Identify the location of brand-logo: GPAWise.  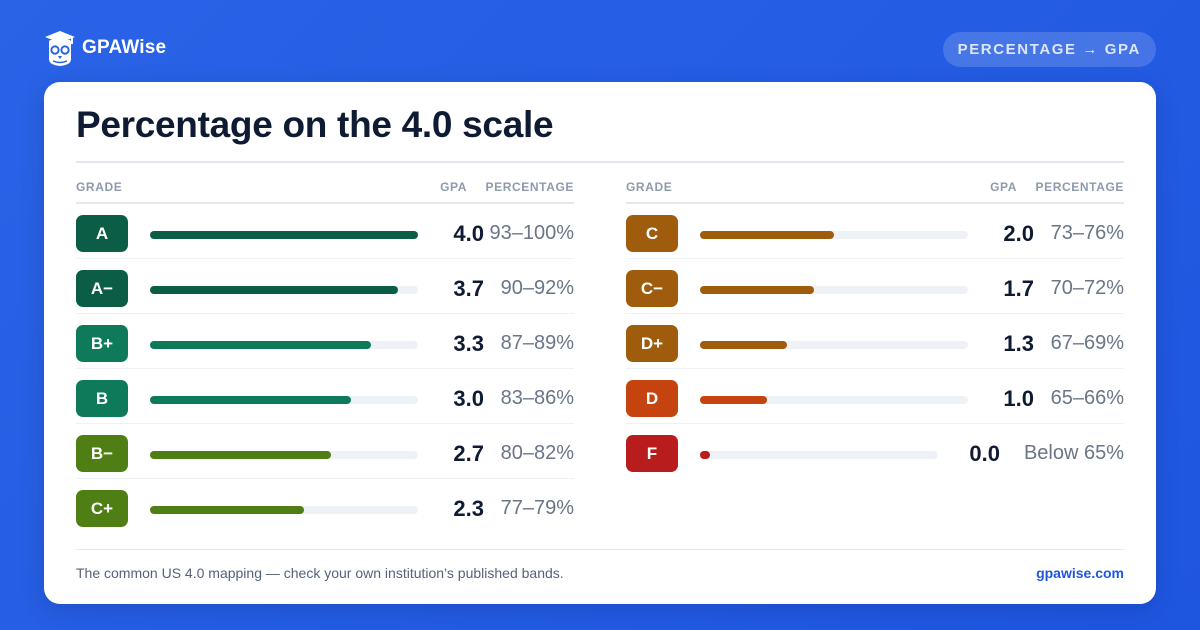
(105, 48).